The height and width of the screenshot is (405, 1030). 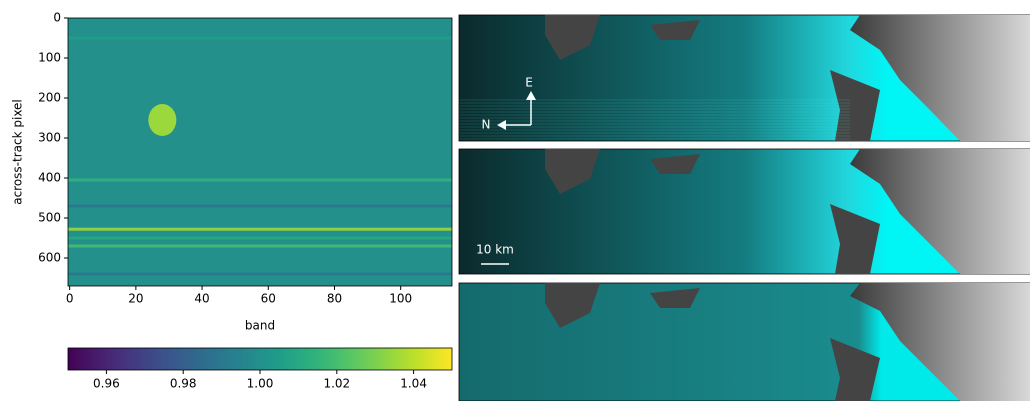 What do you see at coordinates (18, 152) in the screenshot?
I see `y-axis-label: across-track pixel` at bounding box center [18, 152].